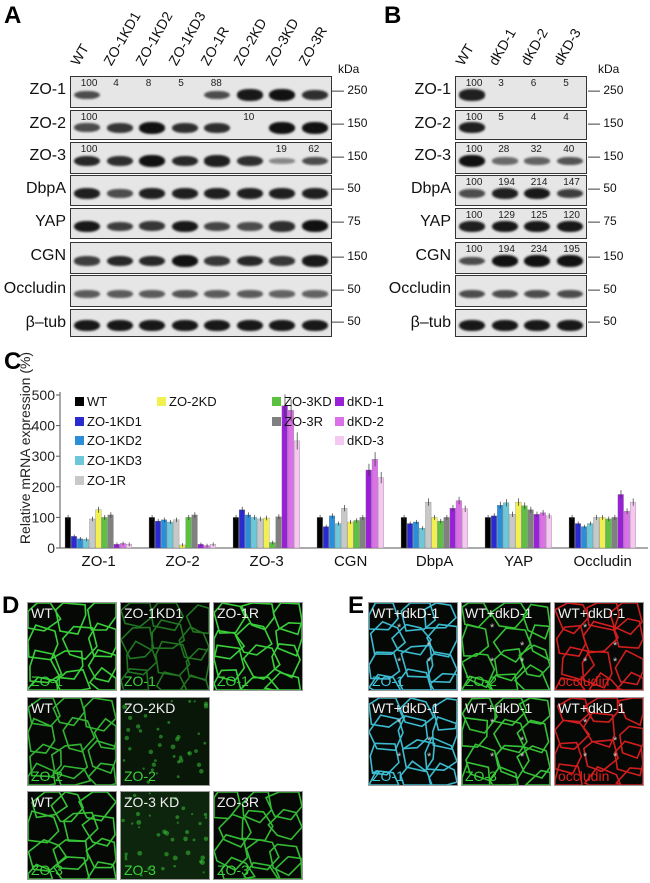 This screenshot has width=650, height=883. I want to click on bar-ZO-1KD3, so click(254, 533).